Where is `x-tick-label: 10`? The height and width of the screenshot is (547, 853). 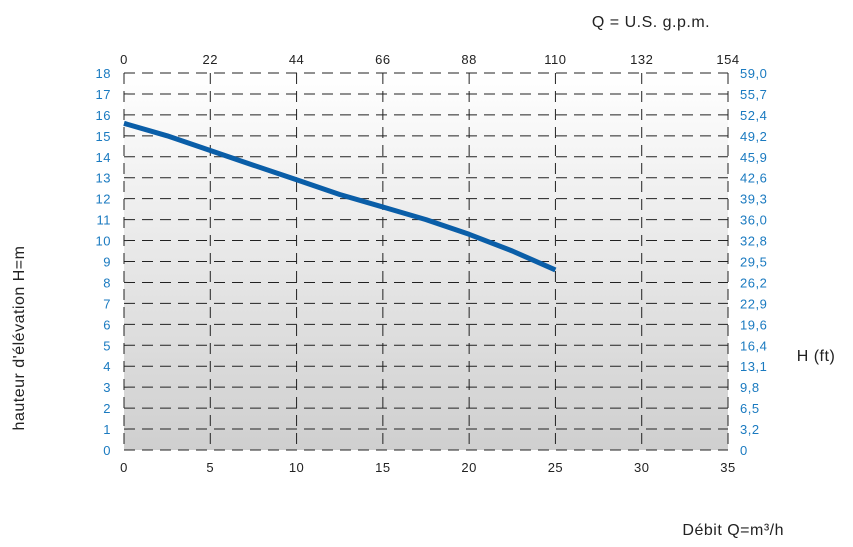 x-tick-label: 10 is located at coordinates (296, 467).